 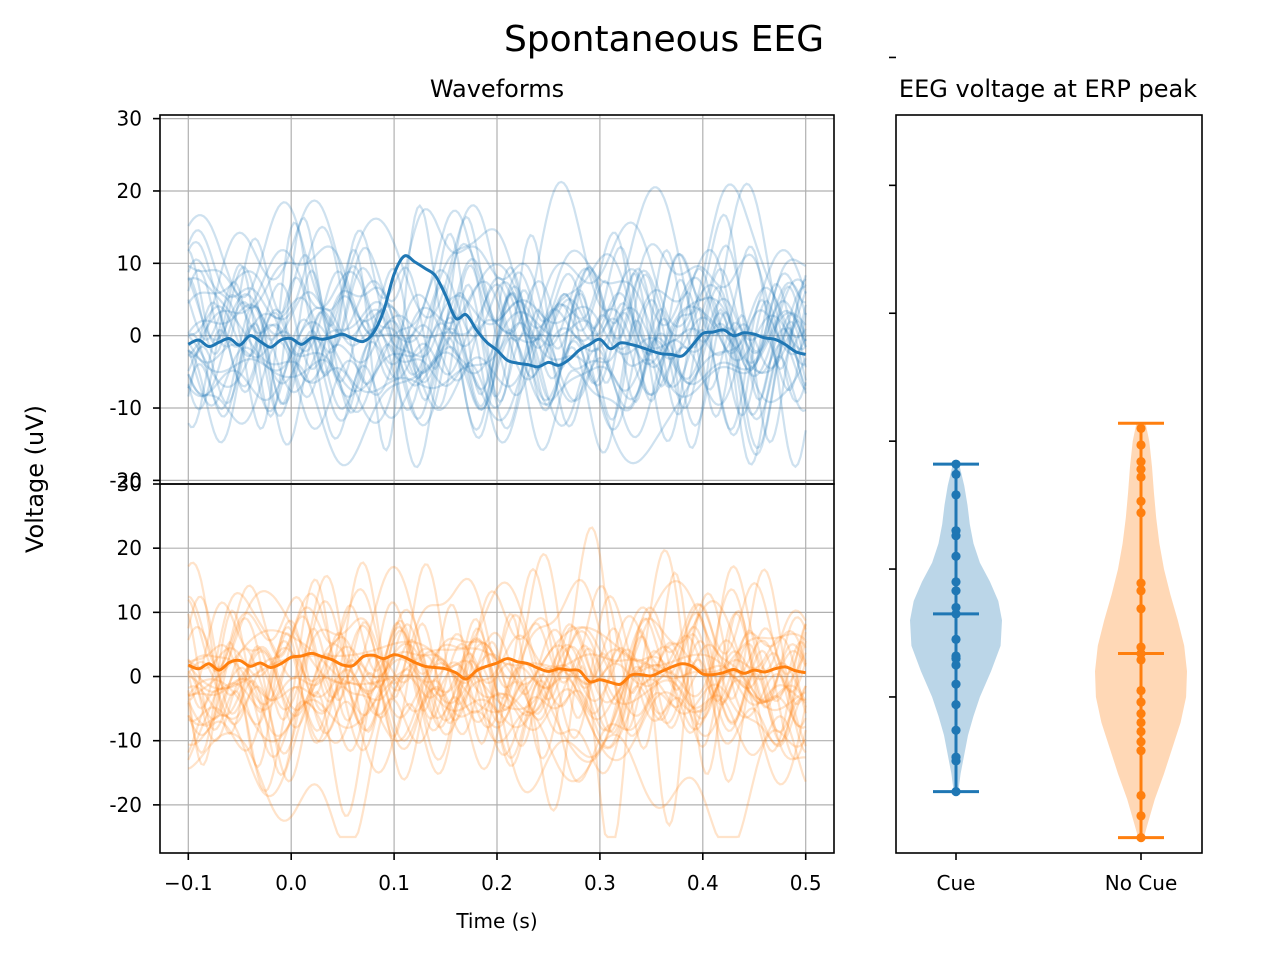 What do you see at coordinates (703, 883) in the screenshot?
I see `x-tick-label: 0.4` at bounding box center [703, 883].